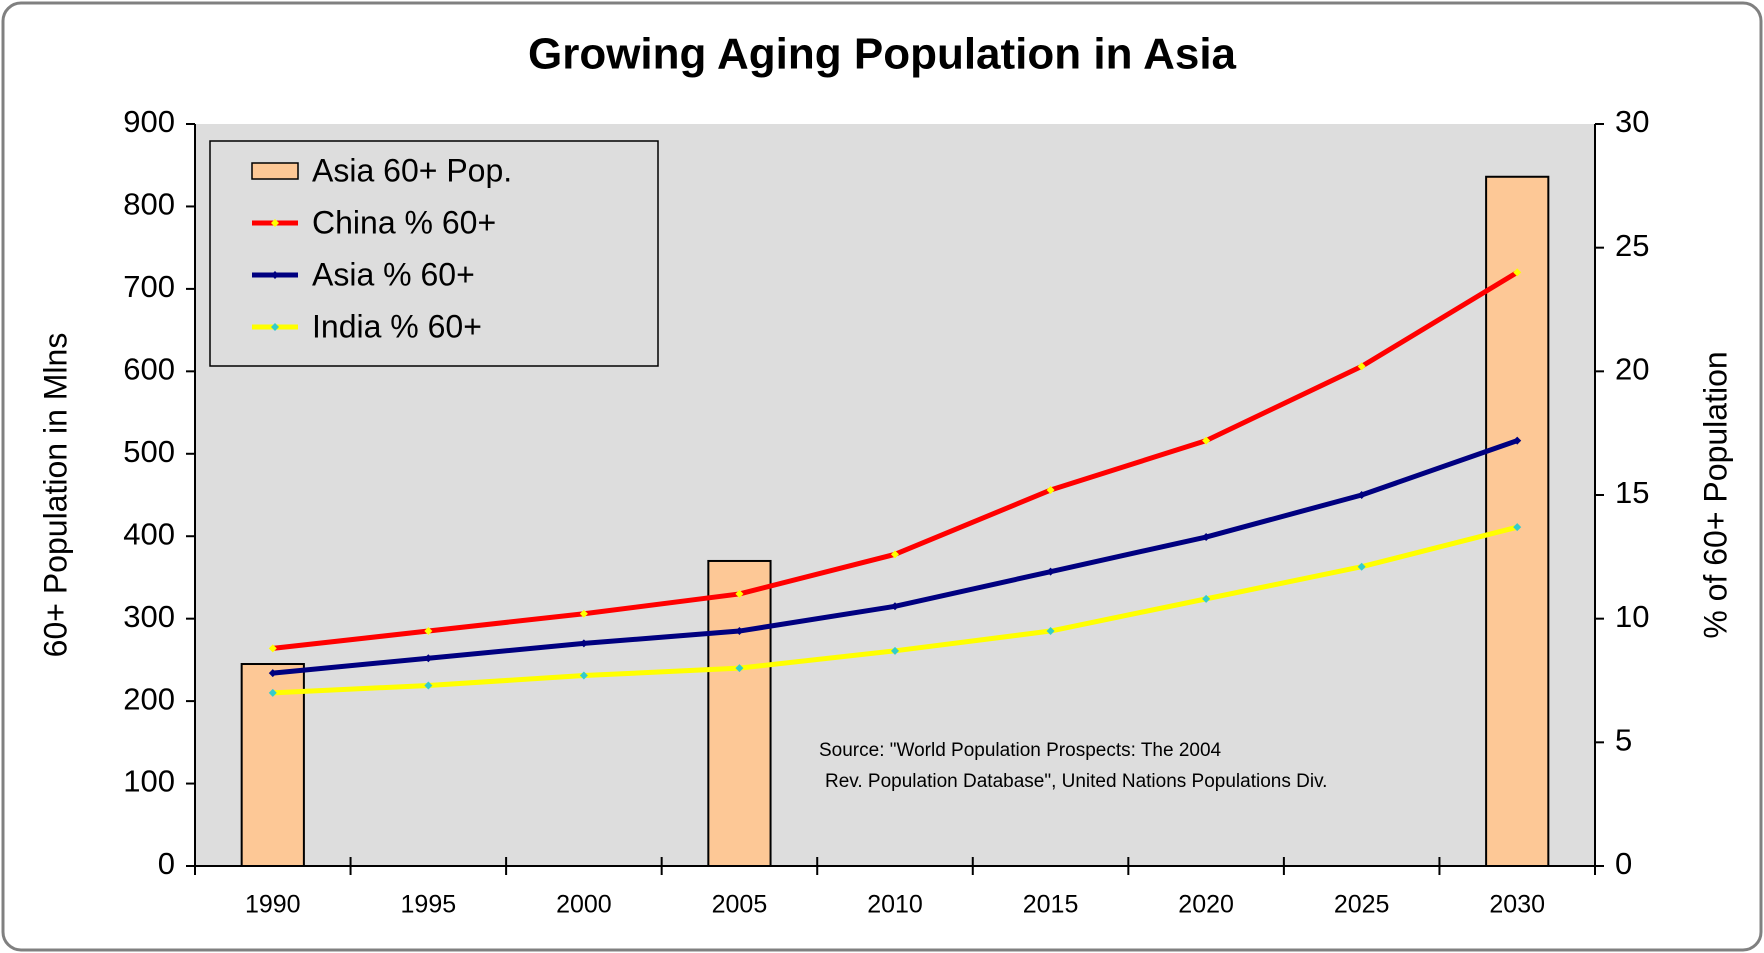 The width and height of the screenshot is (1764, 953). What do you see at coordinates (397, 326) in the screenshot?
I see `legend-label: India % 60+` at bounding box center [397, 326].